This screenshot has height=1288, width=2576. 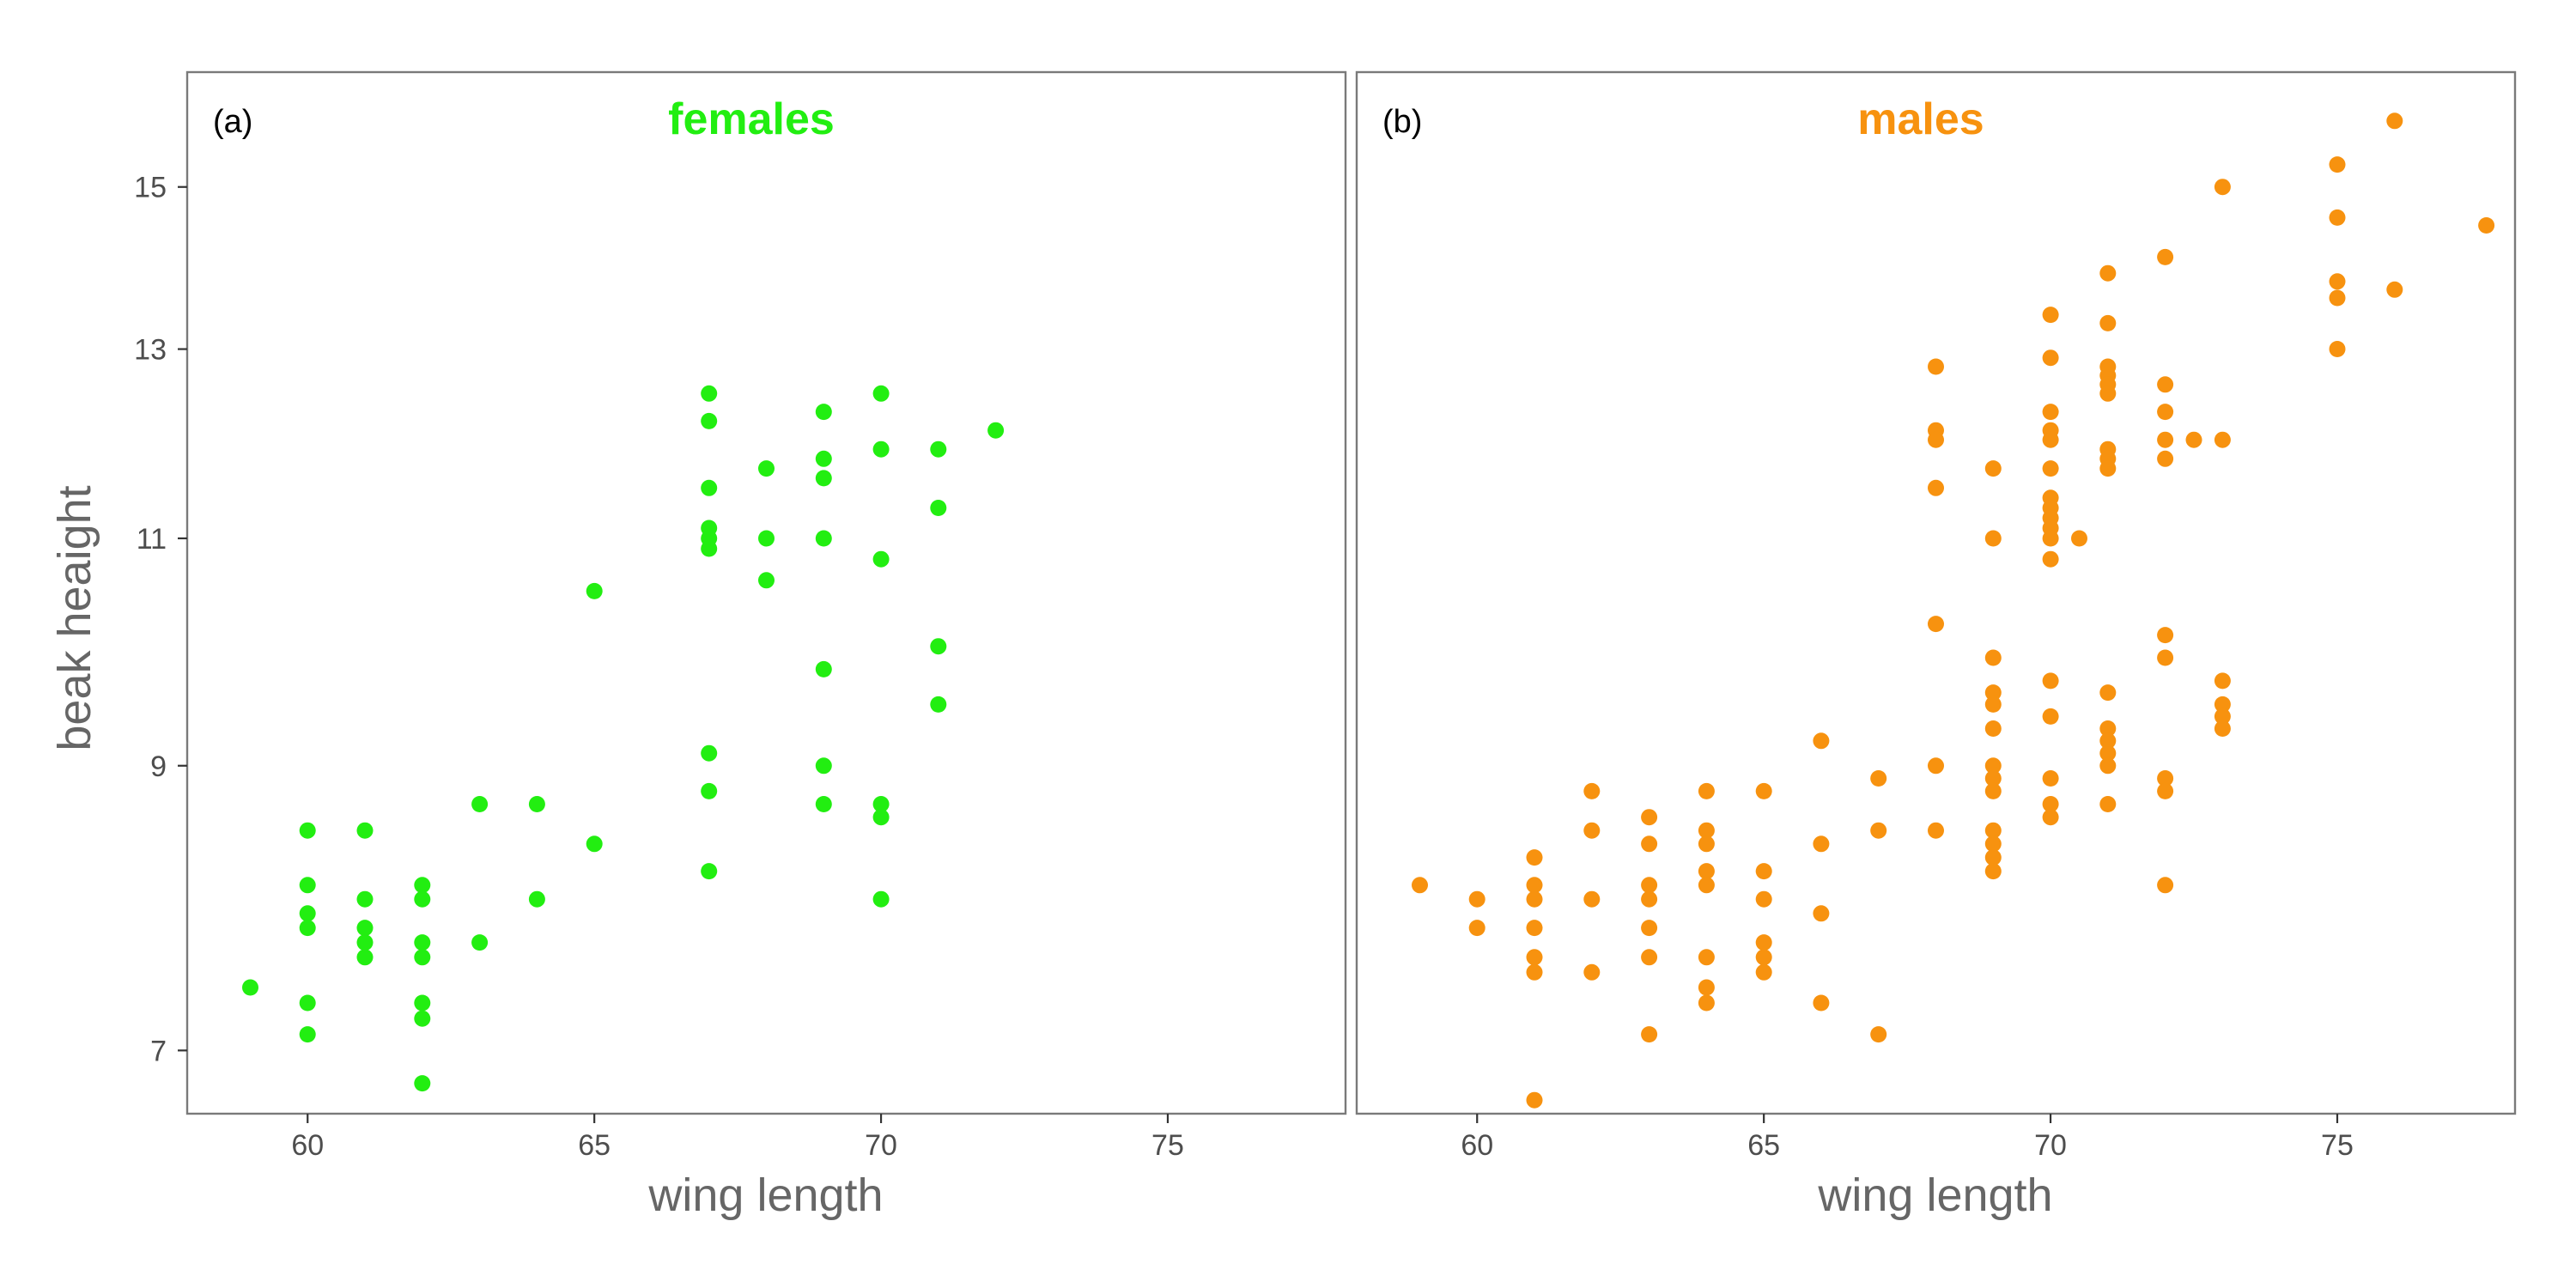 What do you see at coordinates (751, 119) in the screenshot?
I see `panel-title: females` at bounding box center [751, 119].